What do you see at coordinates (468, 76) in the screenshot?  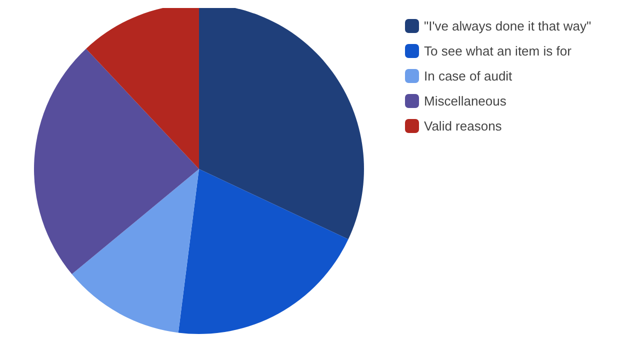 I see `legend-label: In case of audit` at bounding box center [468, 76].